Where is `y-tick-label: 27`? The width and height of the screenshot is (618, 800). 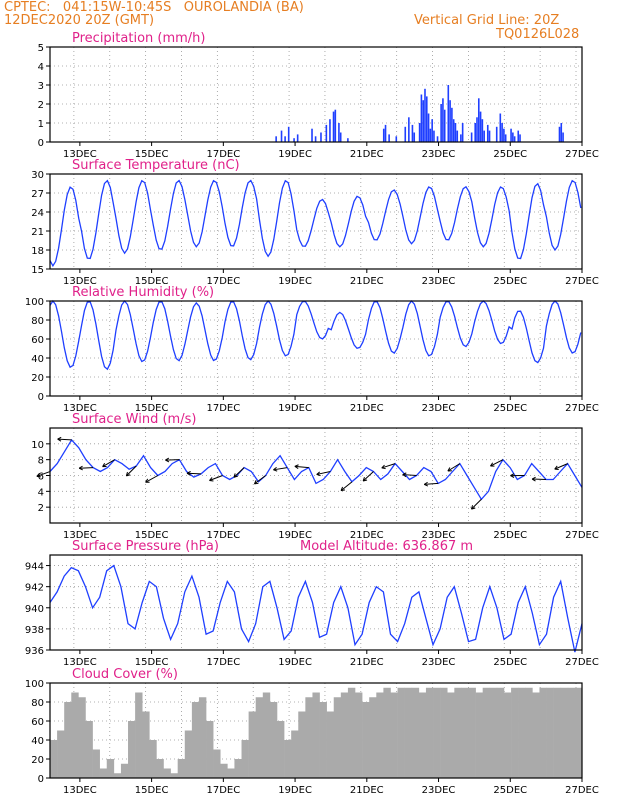 y-tick-label: 27 is located at coordinates (37, 194).